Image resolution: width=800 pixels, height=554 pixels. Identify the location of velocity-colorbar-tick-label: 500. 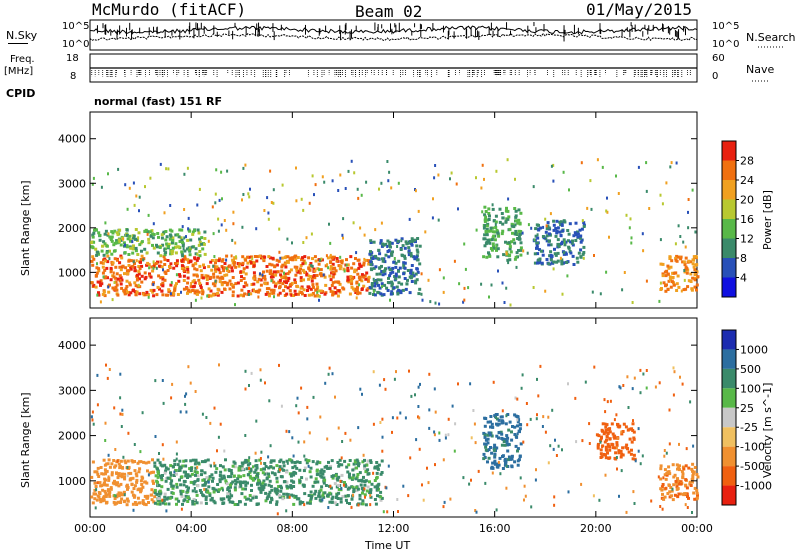
(750, 369).